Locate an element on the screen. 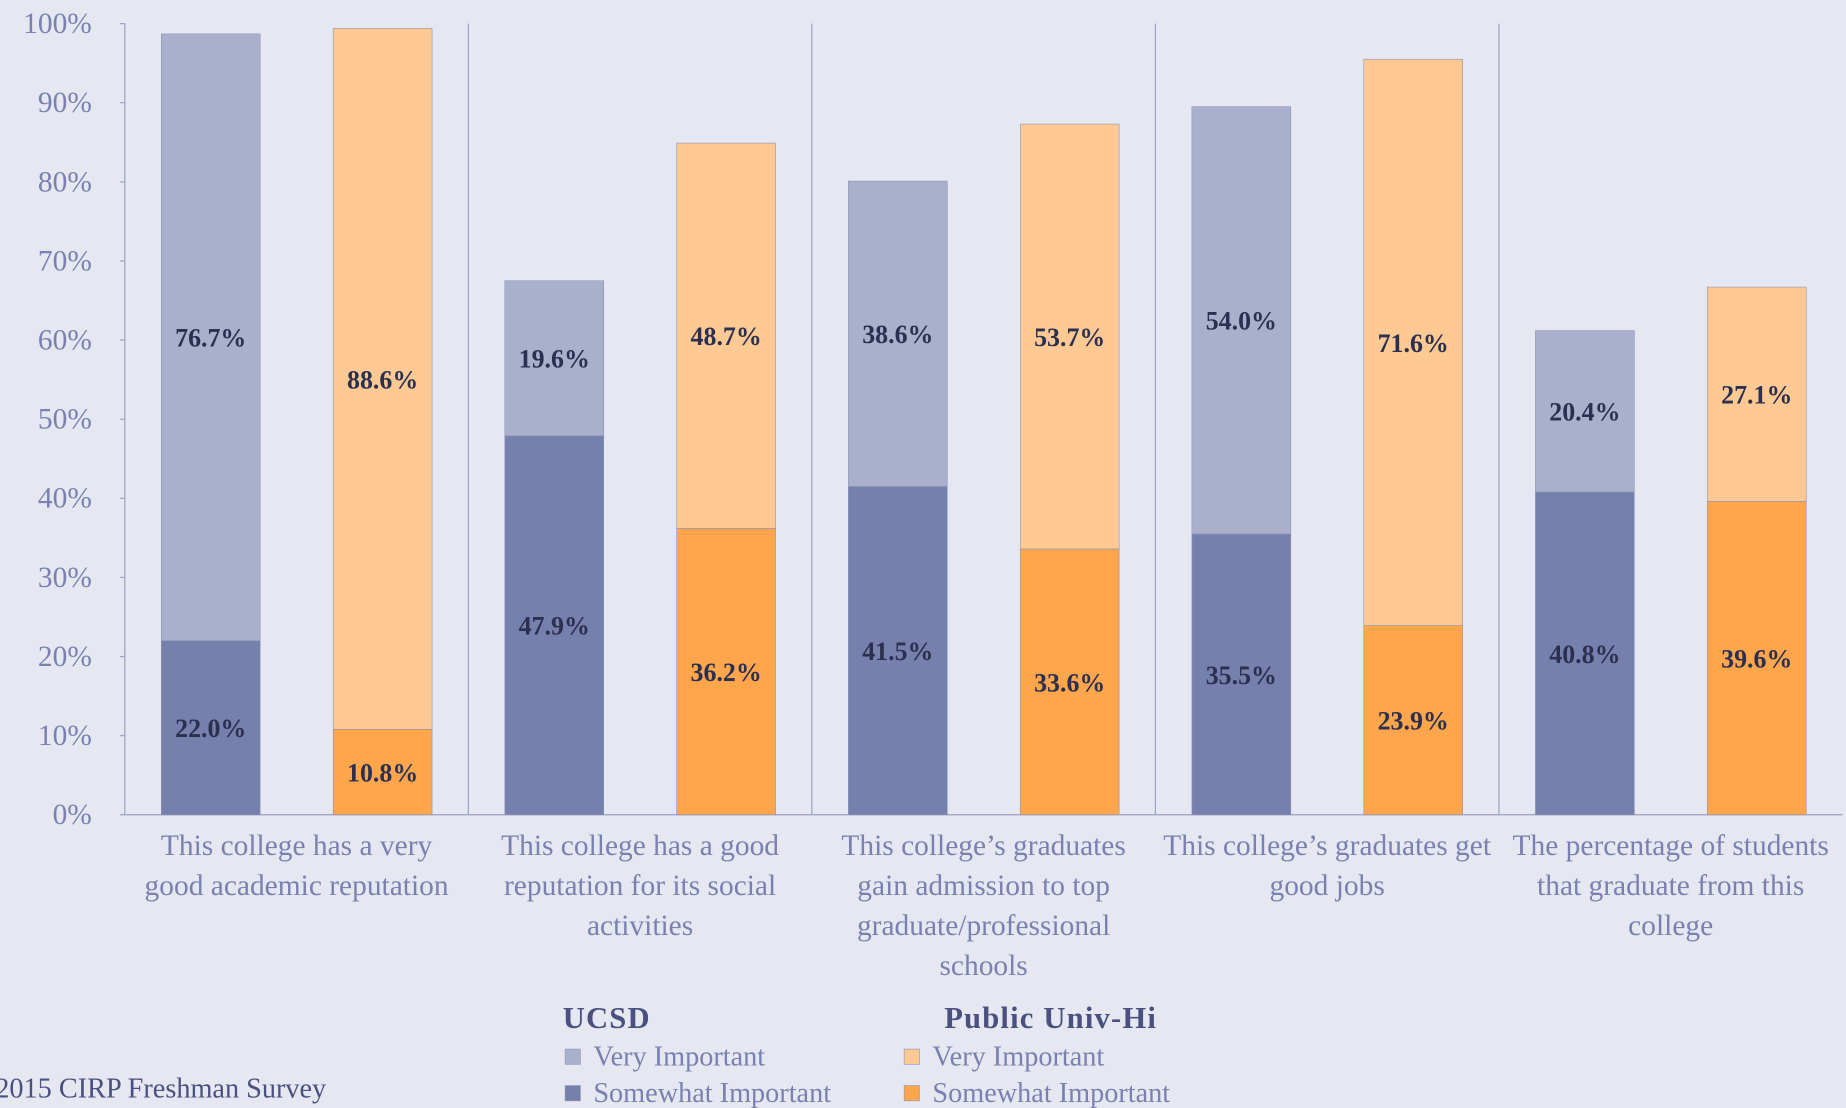  value-label: 27.1% is located at coordinates (1756, 395).